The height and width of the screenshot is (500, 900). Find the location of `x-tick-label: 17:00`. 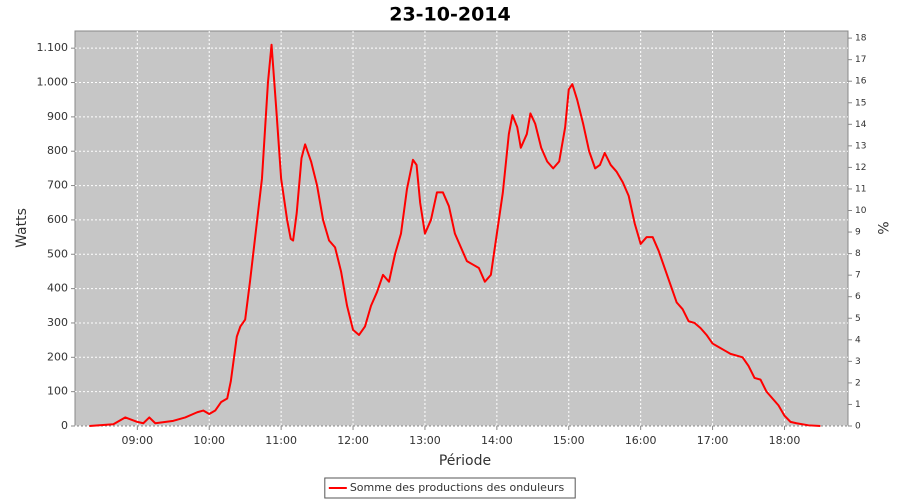

x-tick-label: 17:00 is located at coordinates (713, 440).